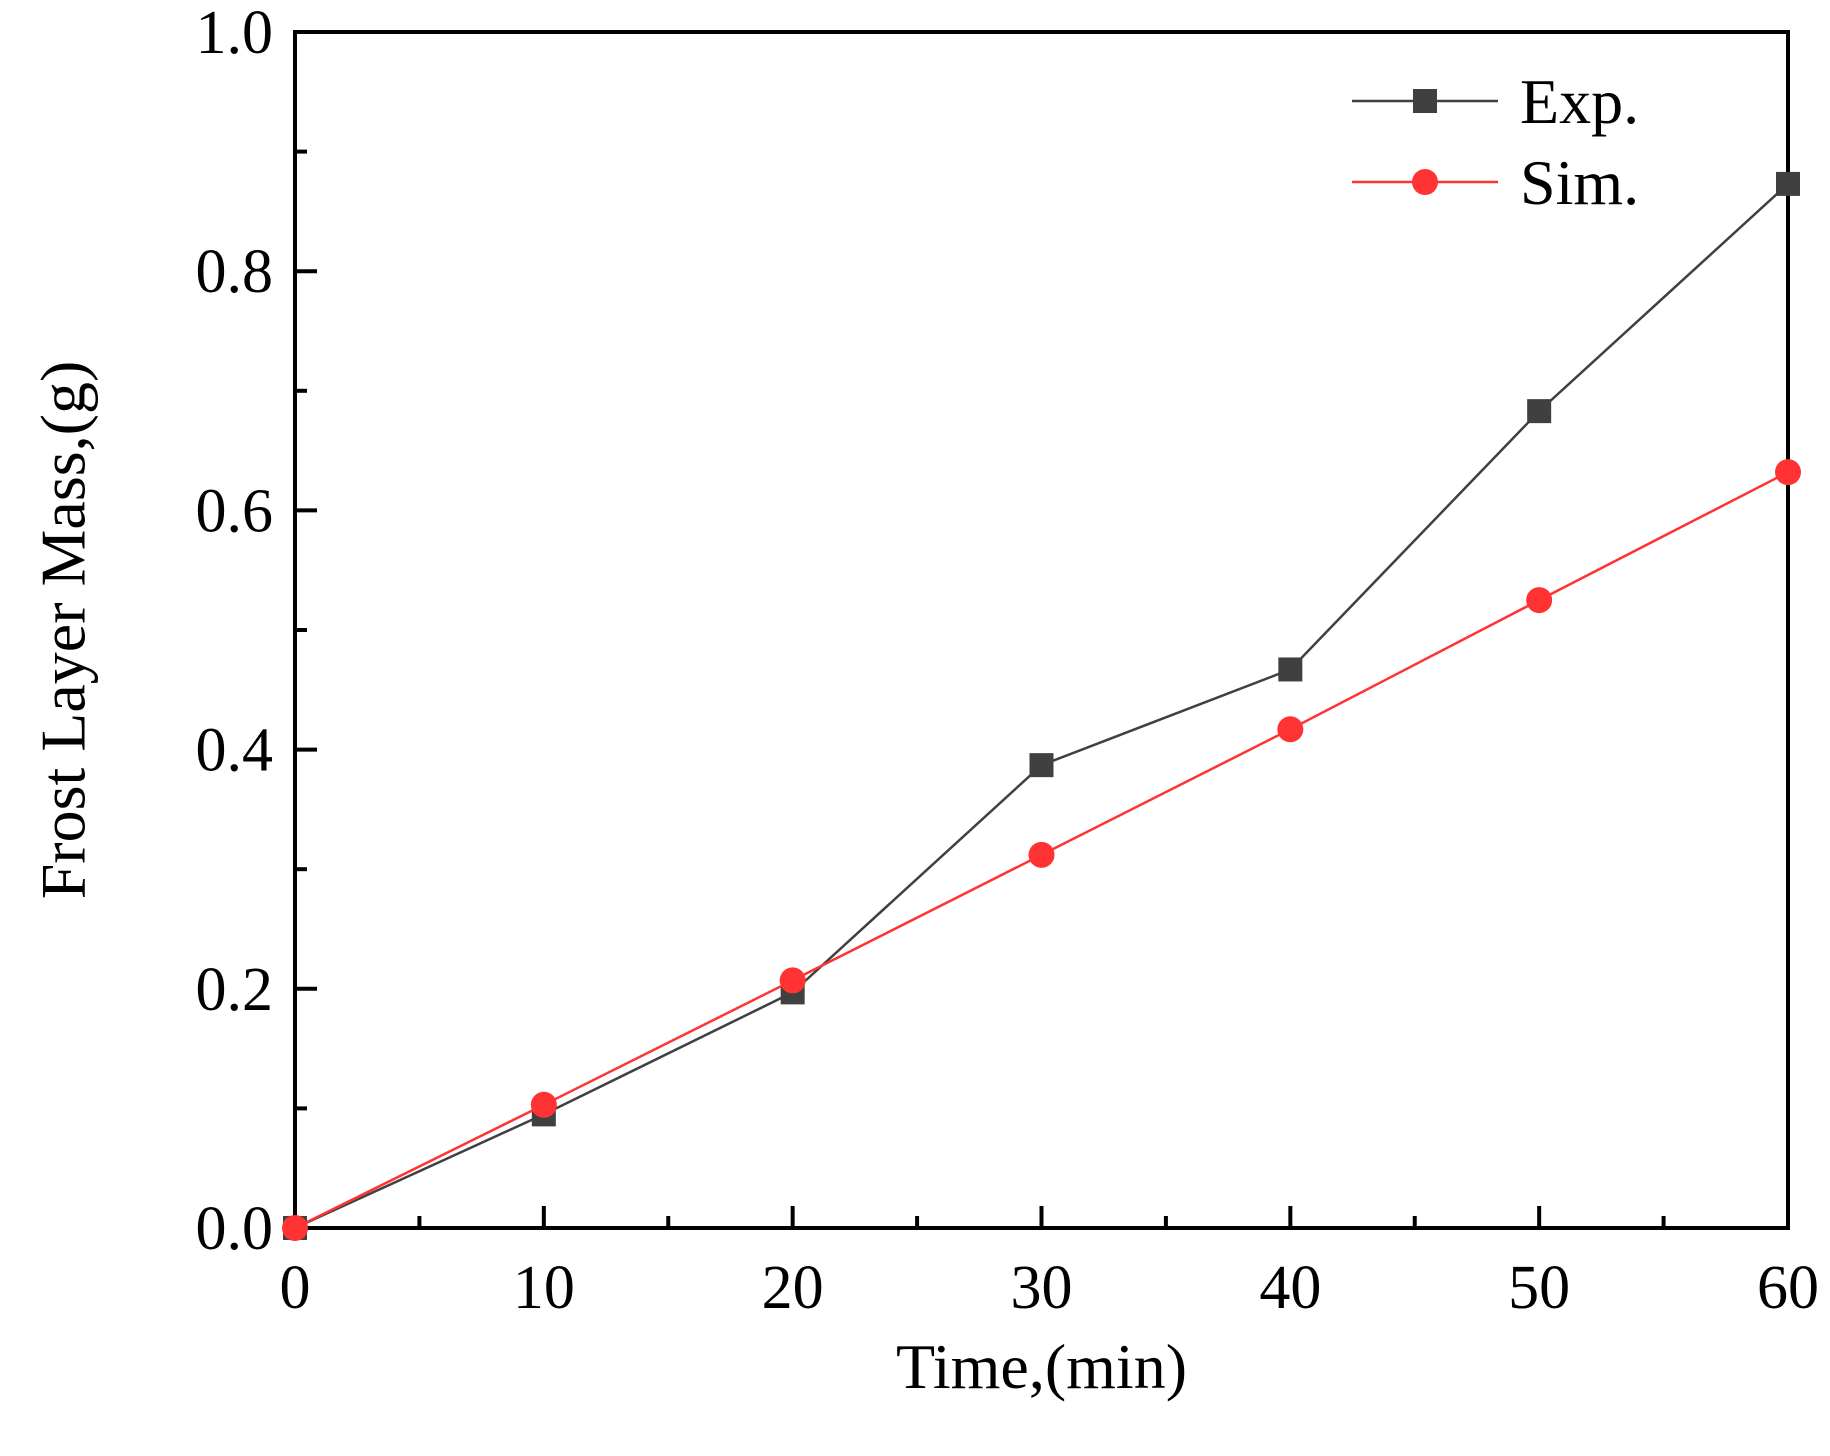 The image size is (1830, 1456). Describe the element at coordinates (62, 630) in the screenshot. I see `y-axis-title: Frost Layer Mass,(g)` at that location.